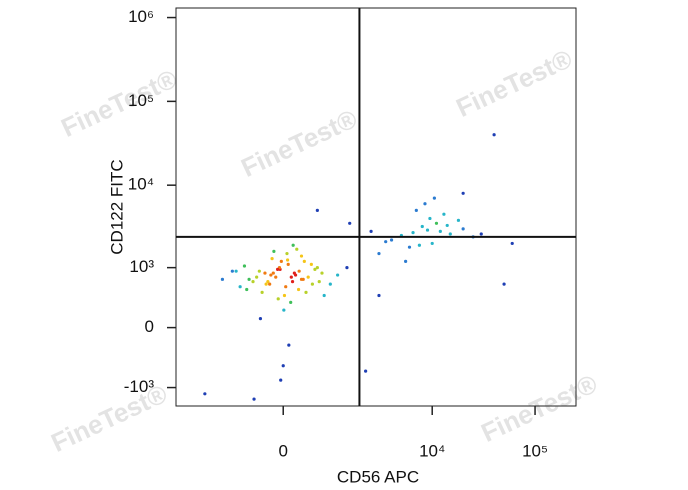 The width and height of the screenshot is (688, 490). Describe the element at coordinates (141, 100) in the screenshot. I see `y-tick-label: 10⁵` at that location.